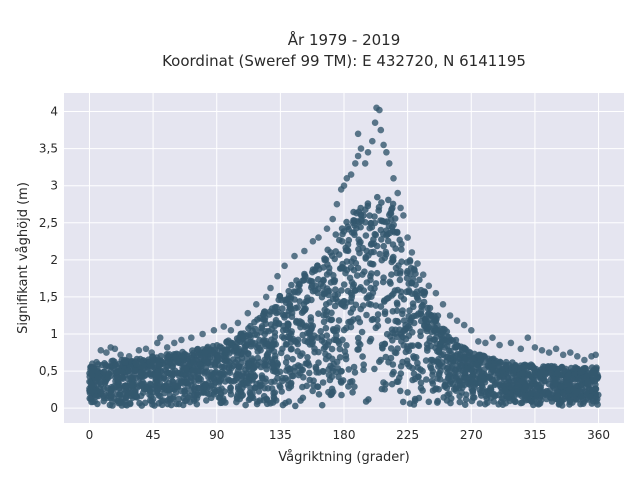  Describe the element at coordinates (534, 435) in the screenshot. I see `x-tick-label: 315` at that location.